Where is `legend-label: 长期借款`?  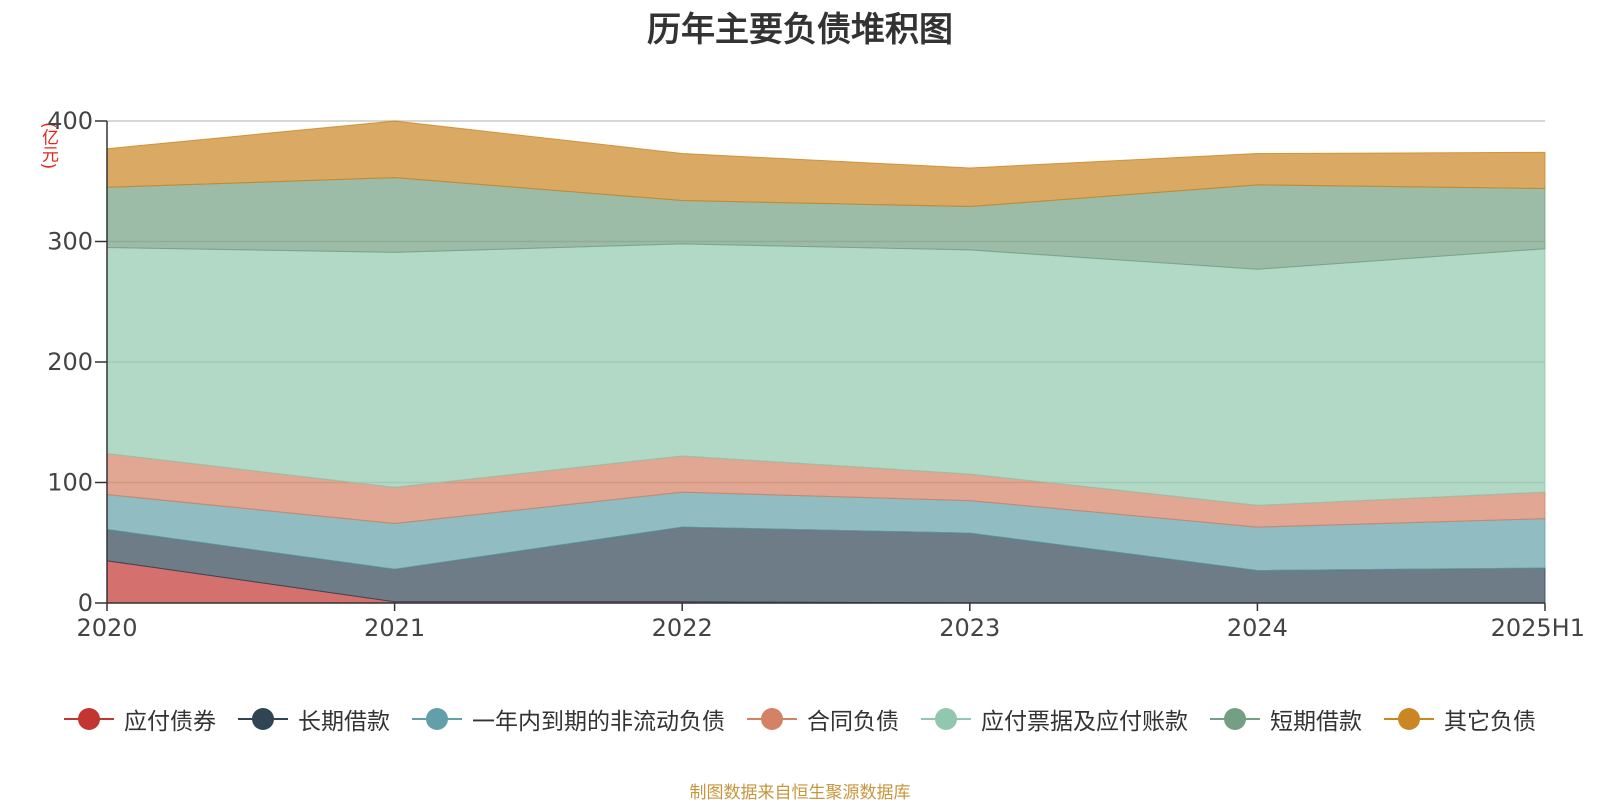 legend-label: 长期借款 is located at coordinates (344, 722).